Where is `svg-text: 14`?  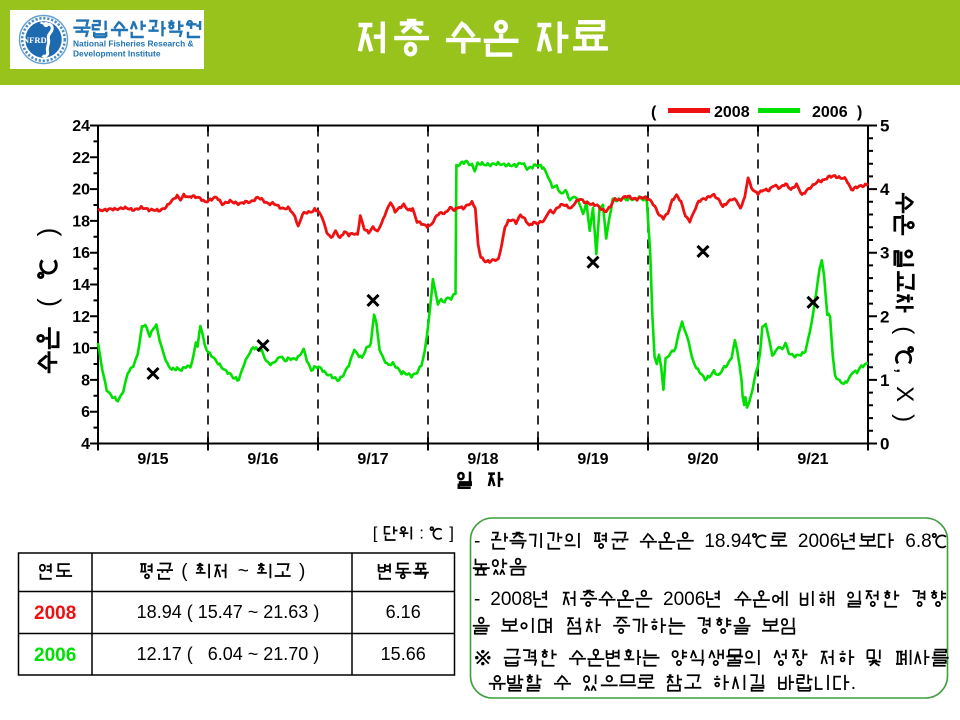 svg-text: 14 is located at coordinates (81, 285).